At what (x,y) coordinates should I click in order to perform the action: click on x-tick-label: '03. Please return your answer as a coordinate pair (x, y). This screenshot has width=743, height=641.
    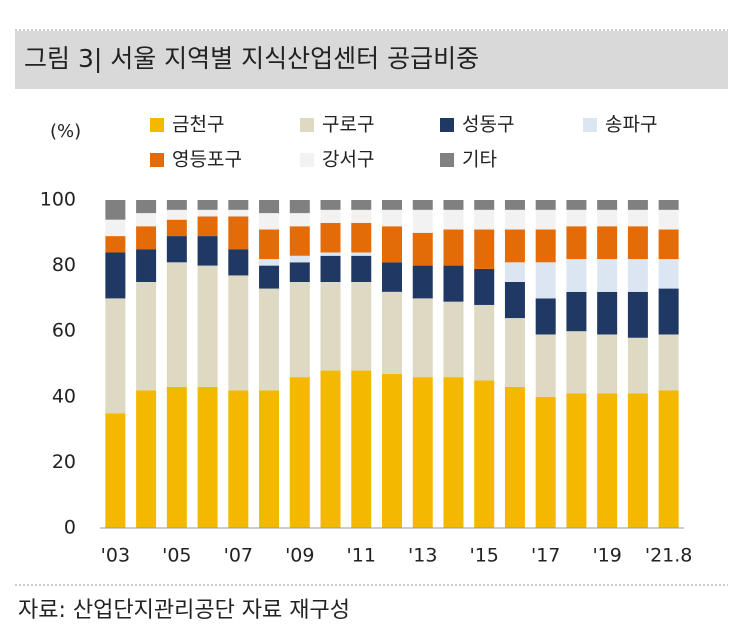
    Looking at the image, I should click on (115, 556).